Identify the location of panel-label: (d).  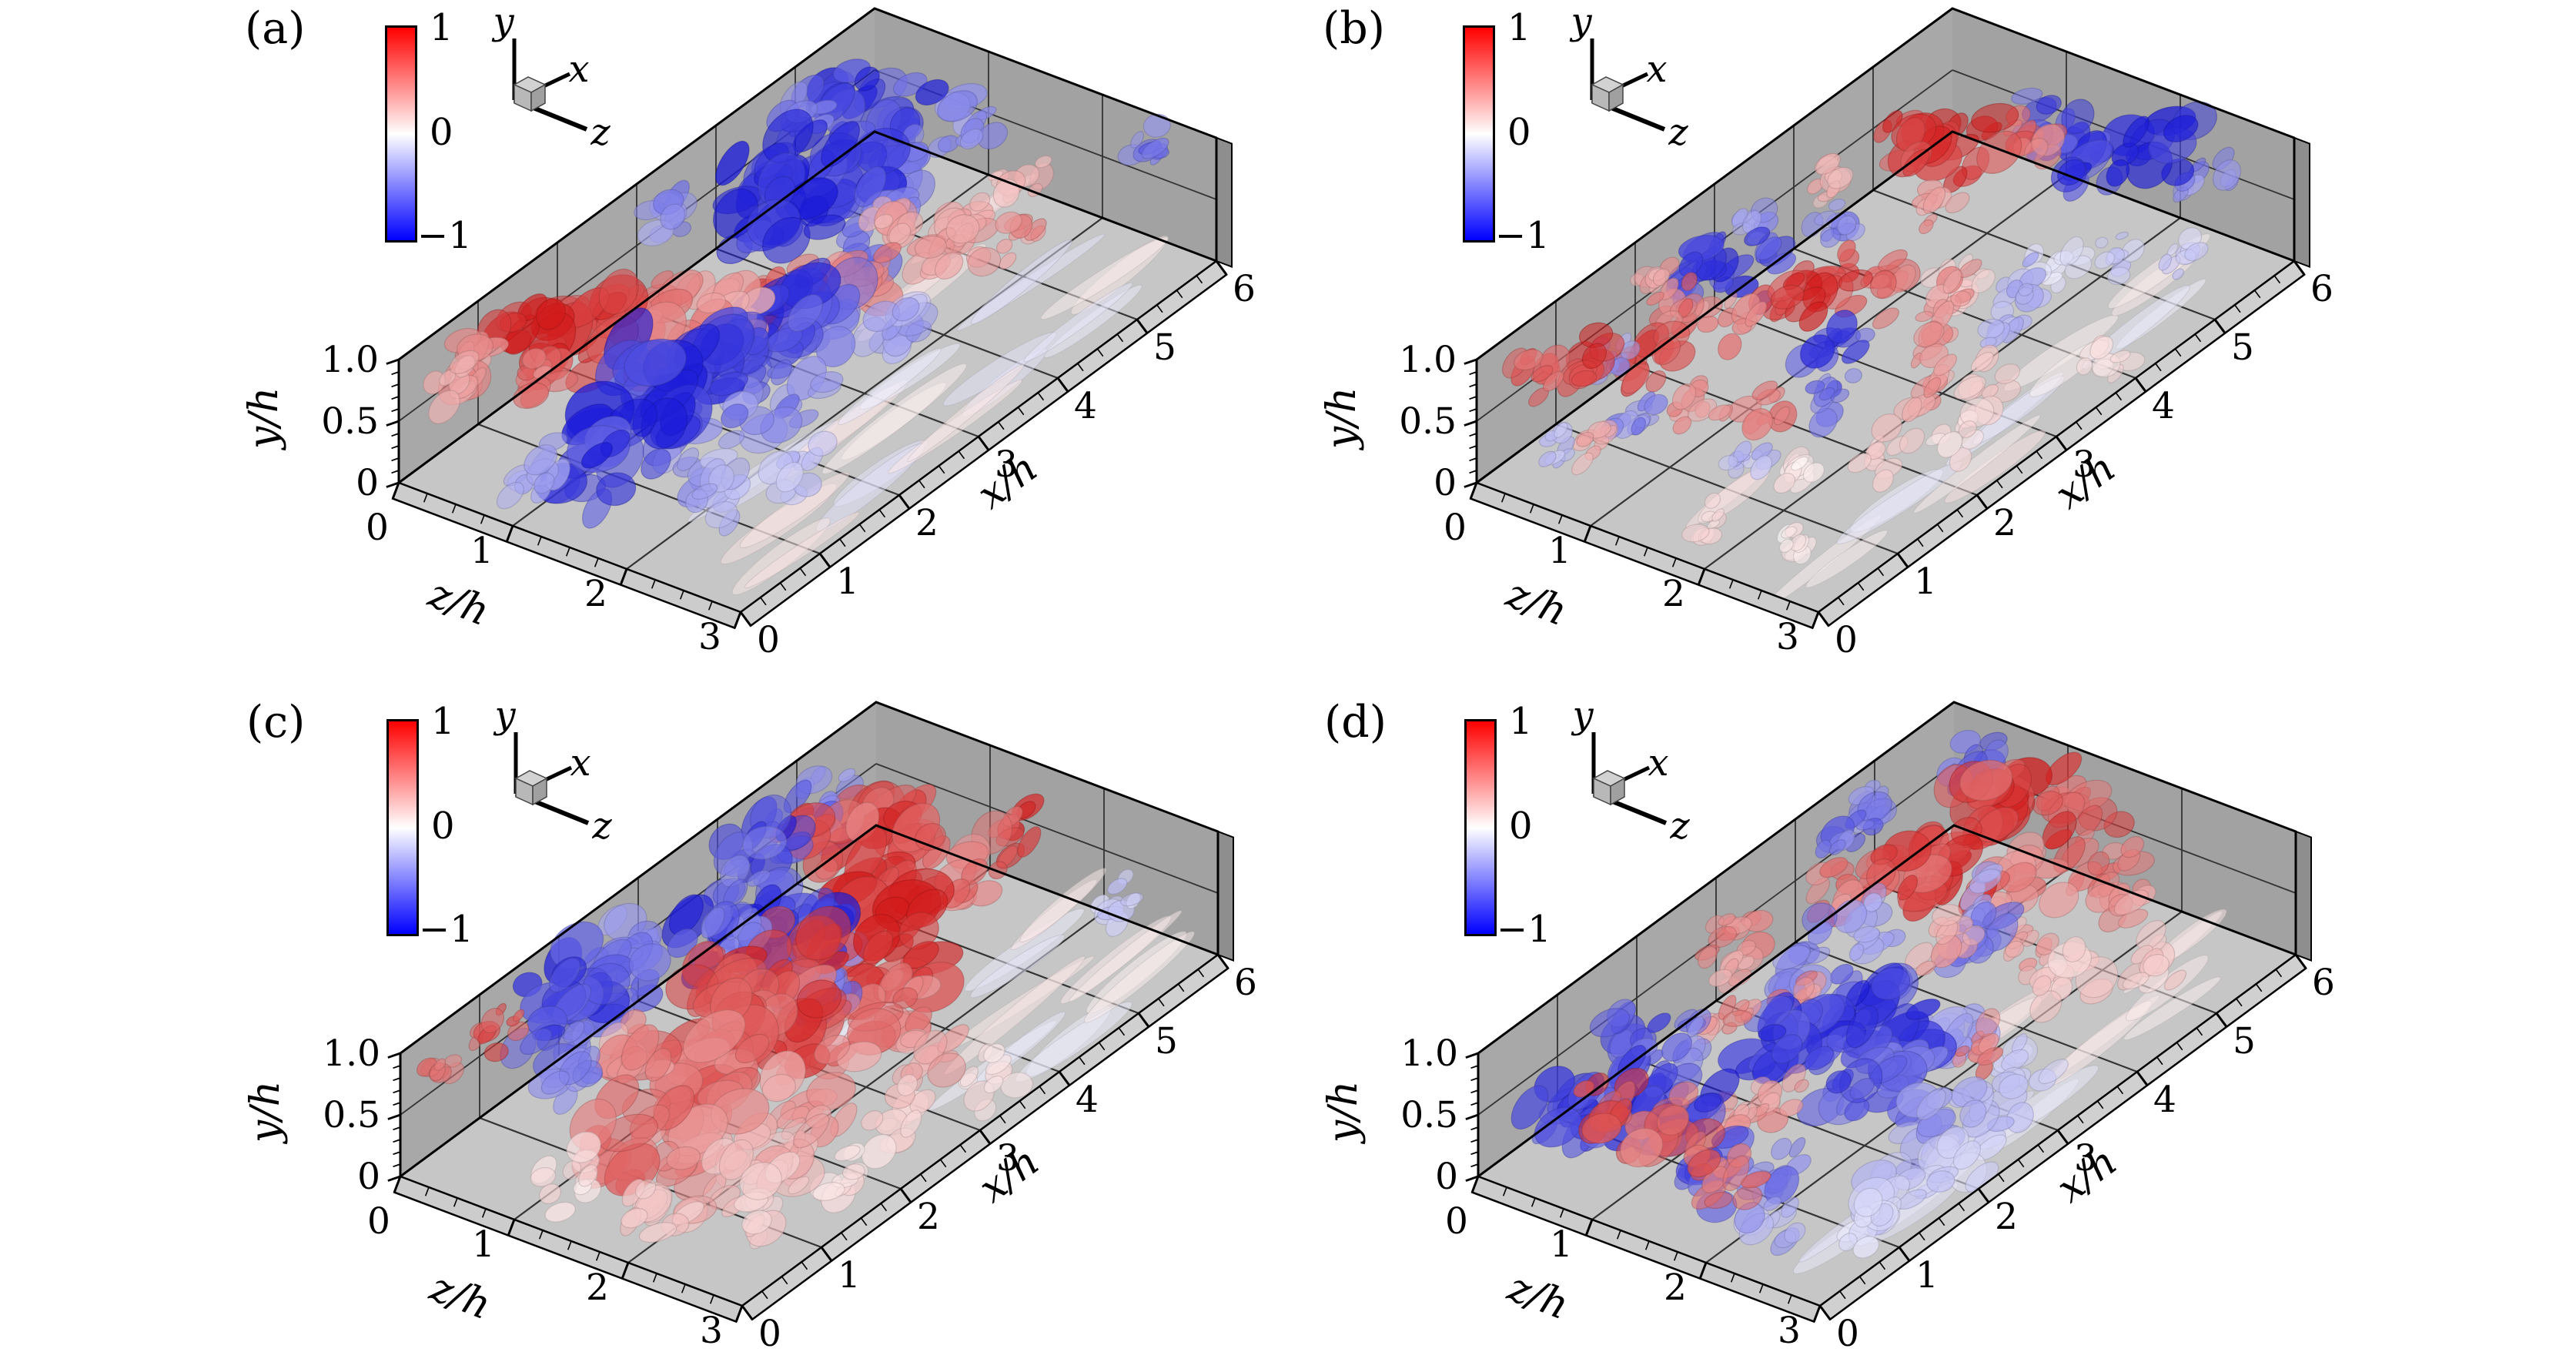
(1356, 723).